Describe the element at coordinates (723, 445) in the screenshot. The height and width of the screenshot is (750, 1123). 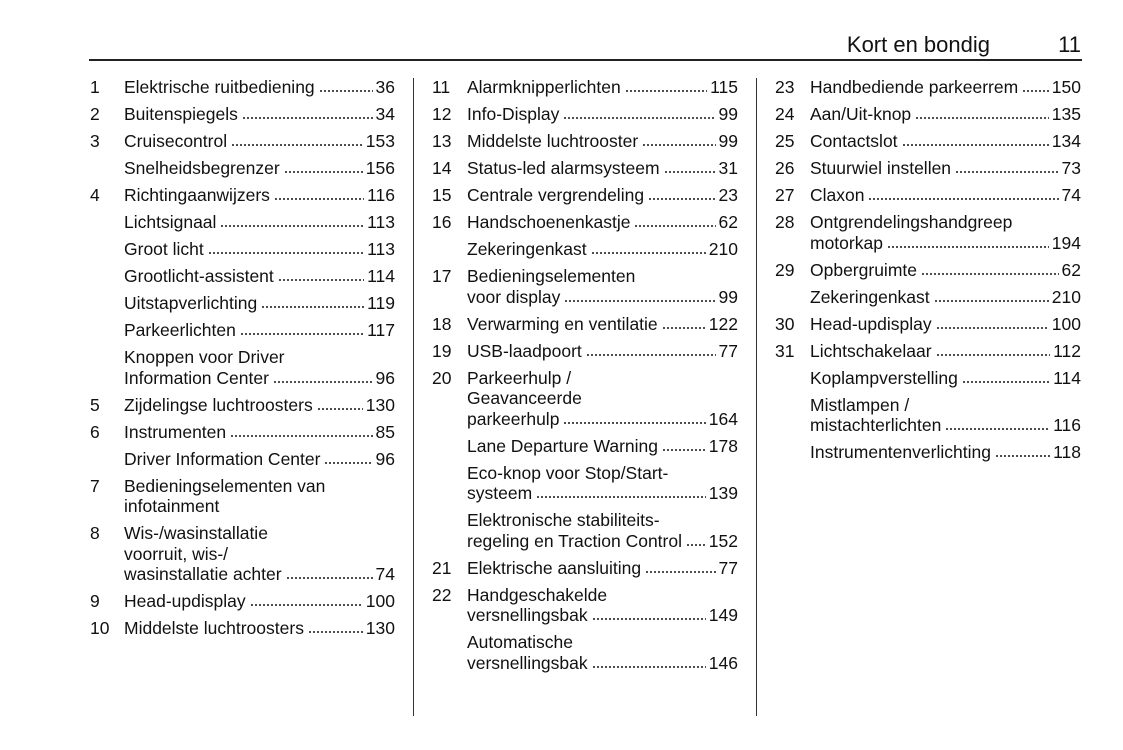
I see `page-reference: 178` at that location.